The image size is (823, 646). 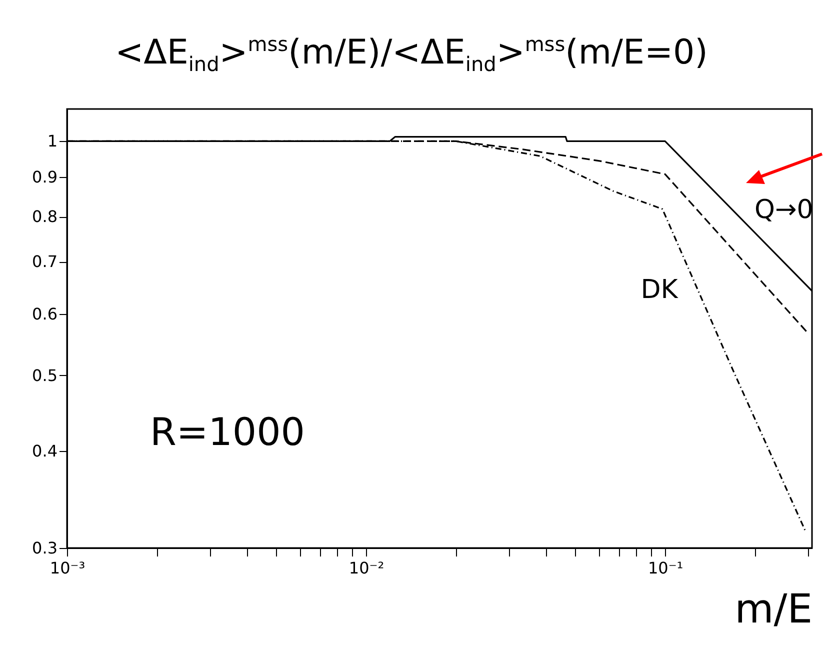 What do you see at coordinates (45, 216) in the screenshot?
I see `y-tick-label: 0.8` at bounding box center [45, 216].